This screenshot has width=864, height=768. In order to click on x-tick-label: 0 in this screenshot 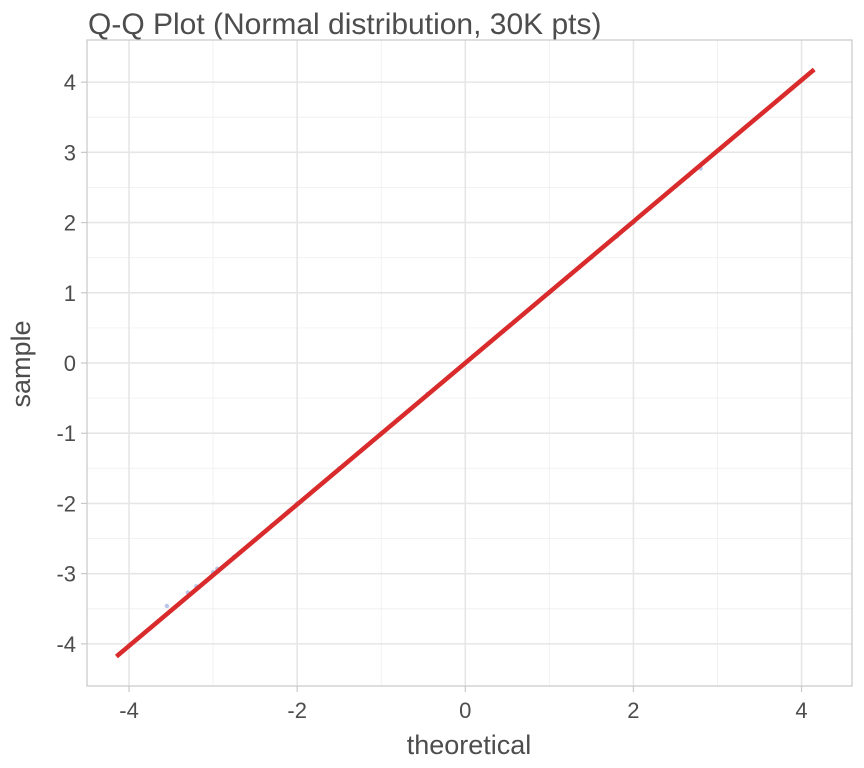, I will do `click(465, 710)`.